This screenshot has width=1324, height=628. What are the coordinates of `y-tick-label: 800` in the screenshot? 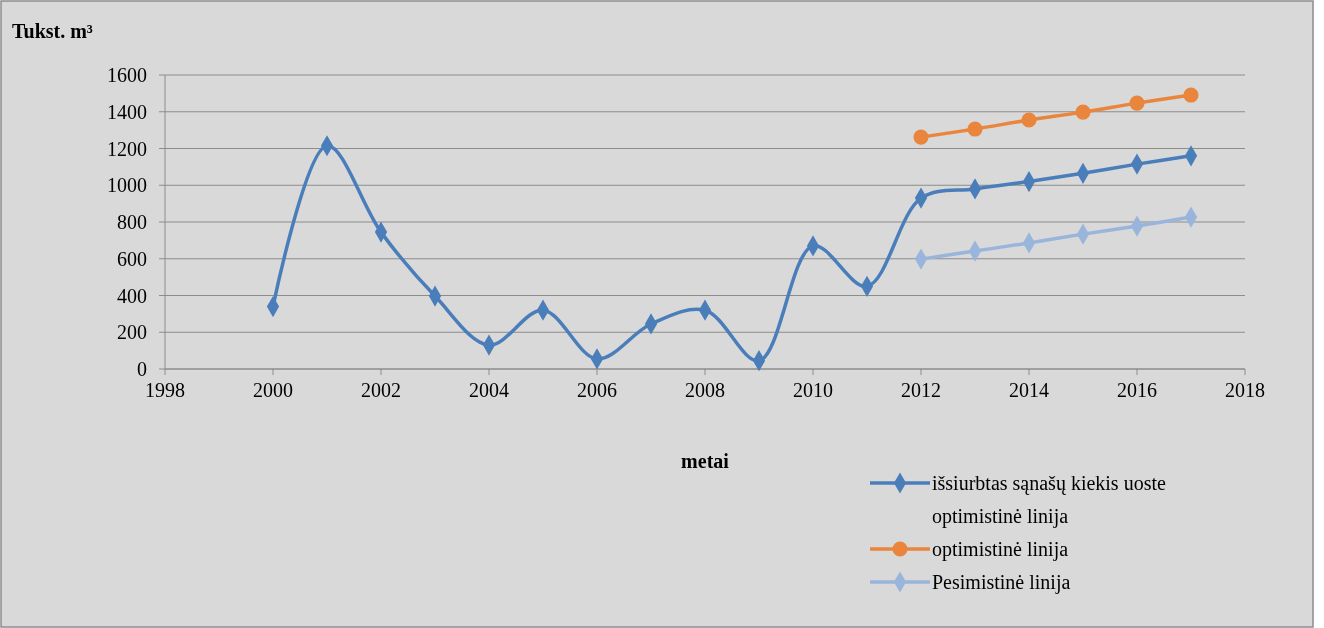 It's located at (132, 222).